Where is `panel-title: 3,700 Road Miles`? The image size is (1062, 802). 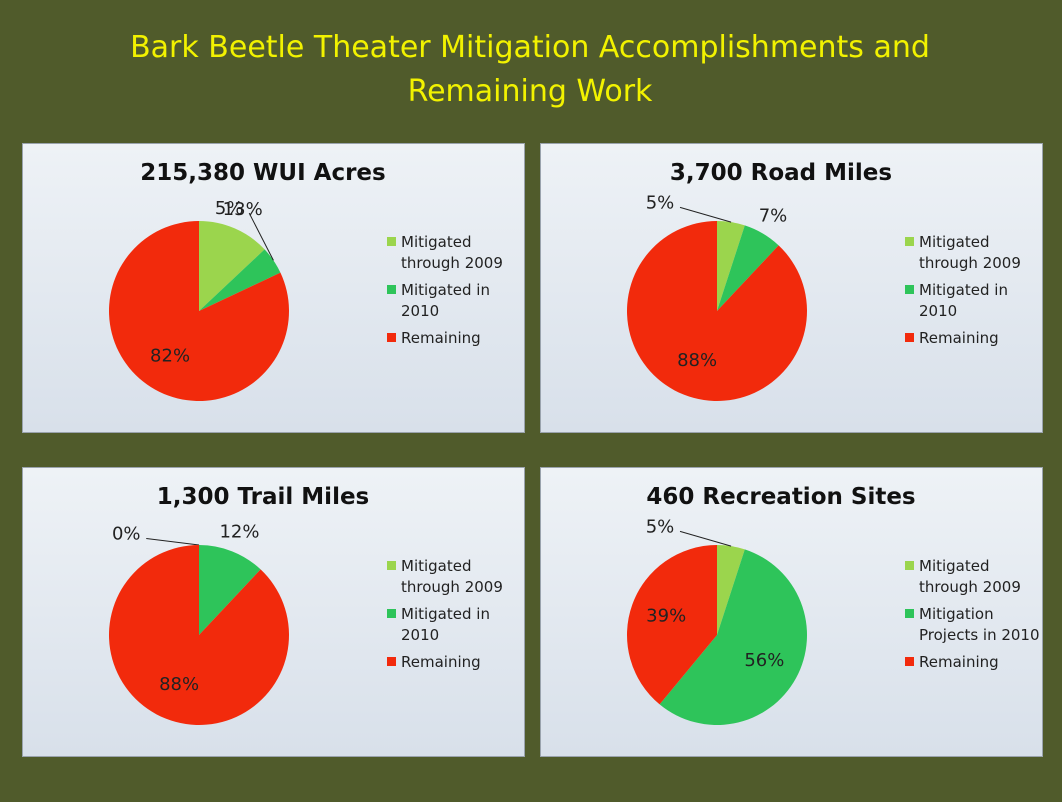 panel-title: 3,700 Road Miles is located at coordinates (781, 173).